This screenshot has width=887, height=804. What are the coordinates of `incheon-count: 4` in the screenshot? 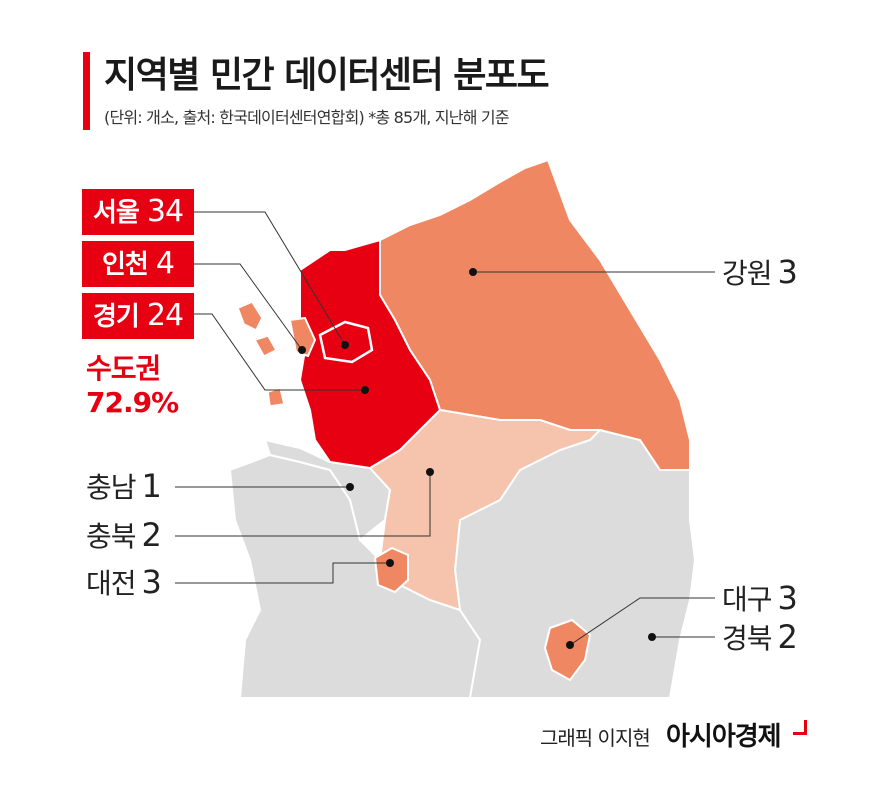 It's located at (165, 263).